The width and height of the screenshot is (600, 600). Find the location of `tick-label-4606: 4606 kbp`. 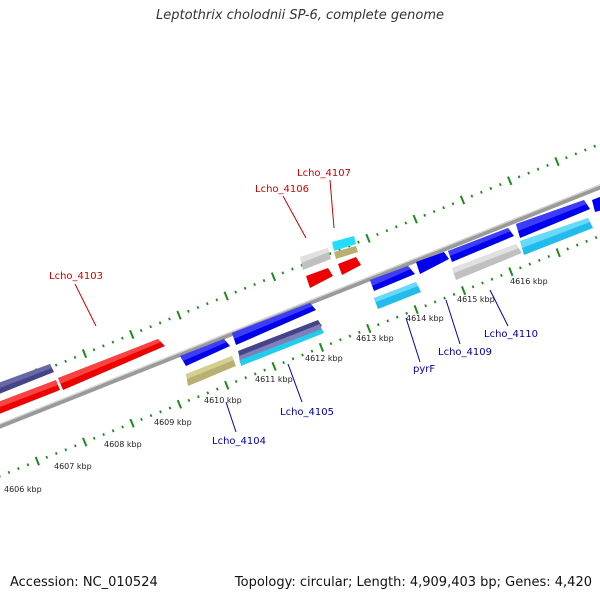

tick-label-4606: 4606 kbp is located at coordinates (23, 489).